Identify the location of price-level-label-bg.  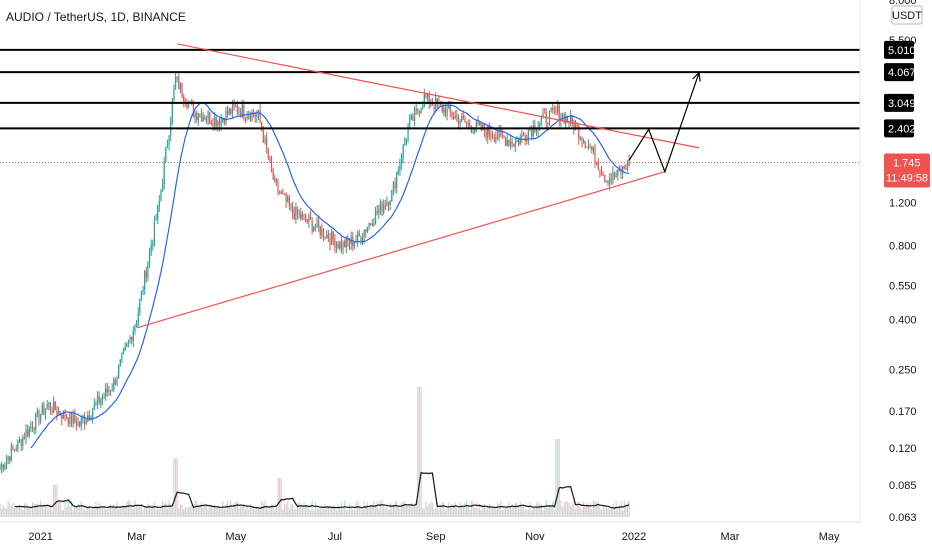
(899, 72).